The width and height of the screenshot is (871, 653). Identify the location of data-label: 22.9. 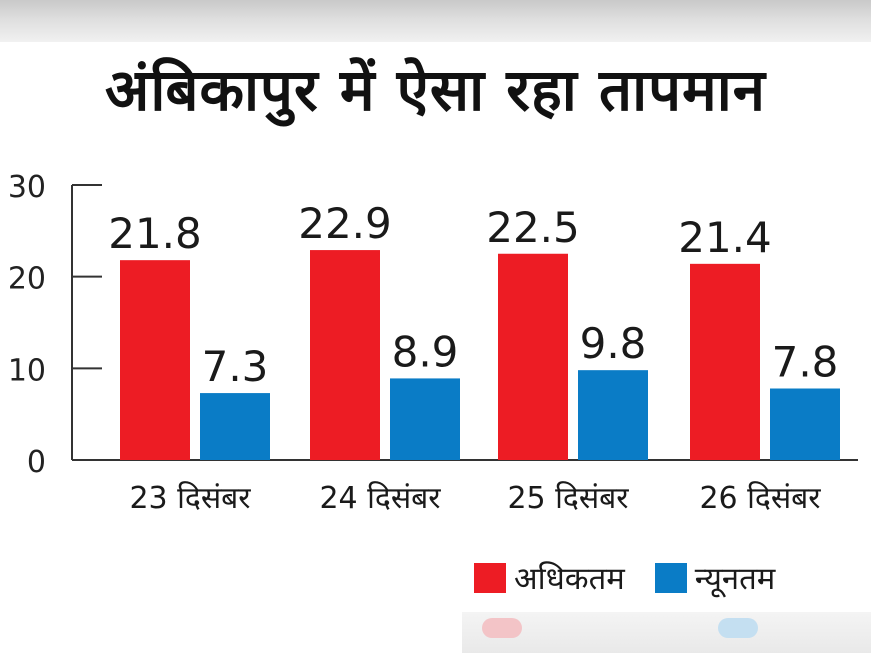
(345, 223).